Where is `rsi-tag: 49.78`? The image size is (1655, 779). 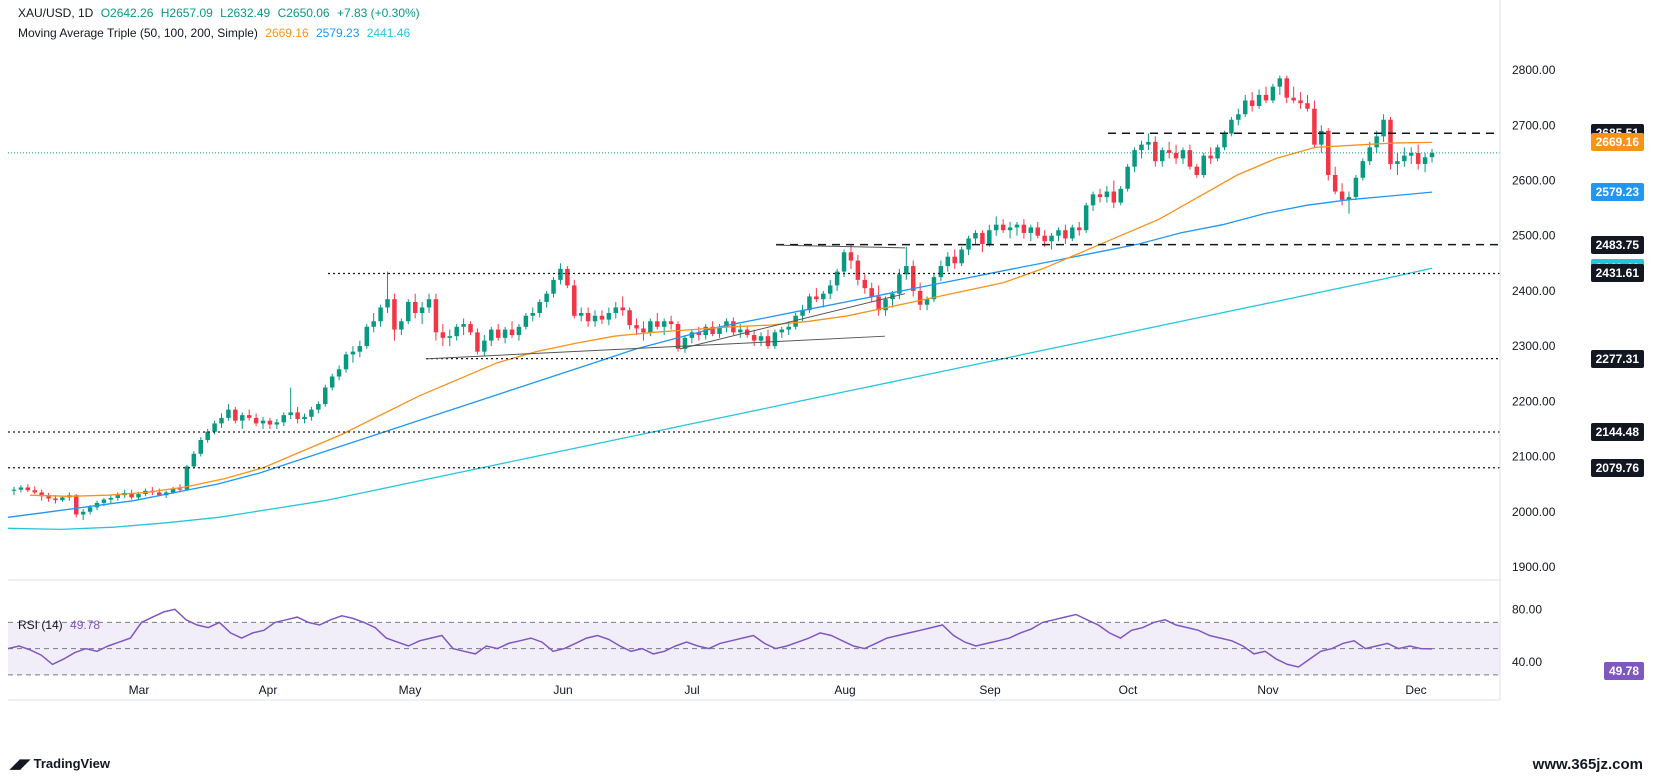
rsi-tag: 49.78 is located at coordinates (1623, 671).